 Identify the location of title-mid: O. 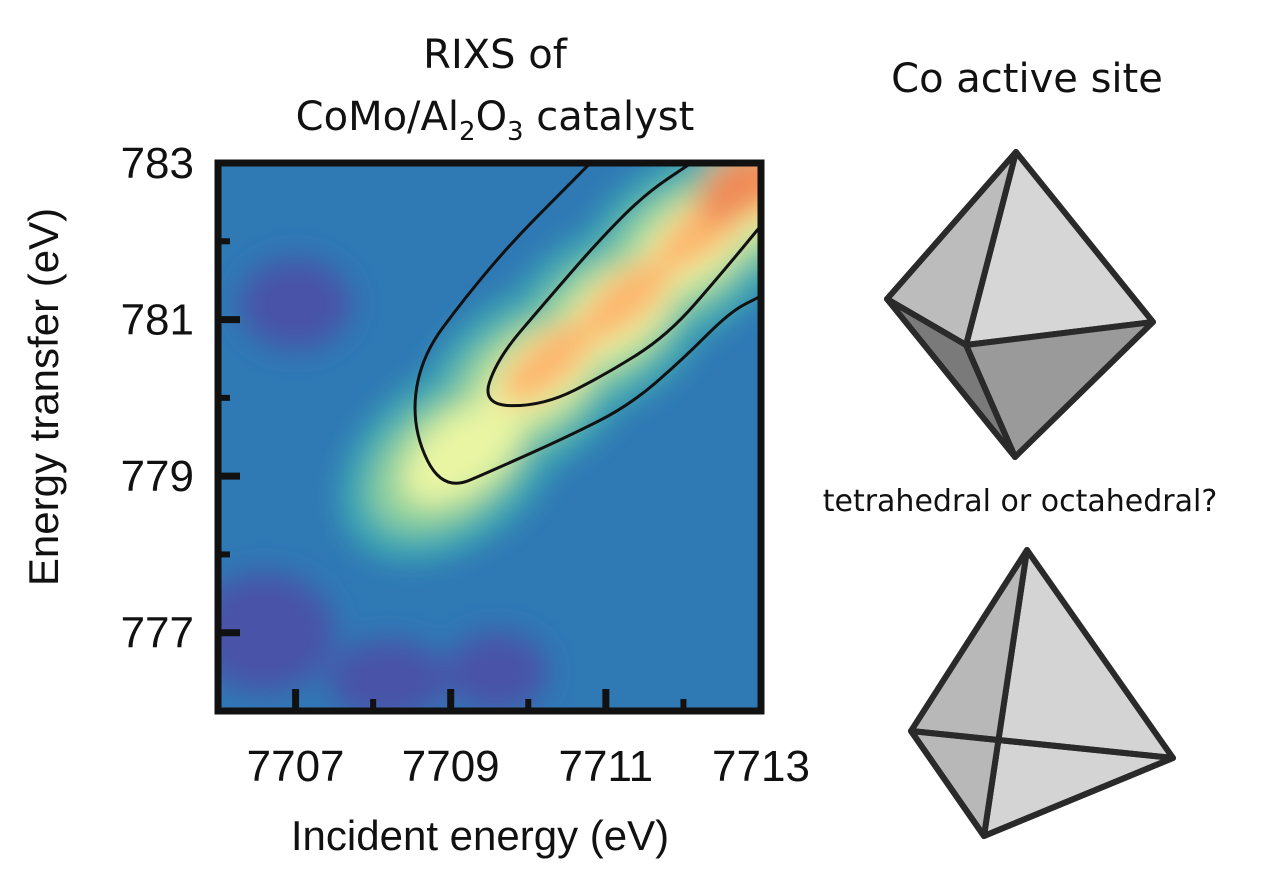
(491, 117).